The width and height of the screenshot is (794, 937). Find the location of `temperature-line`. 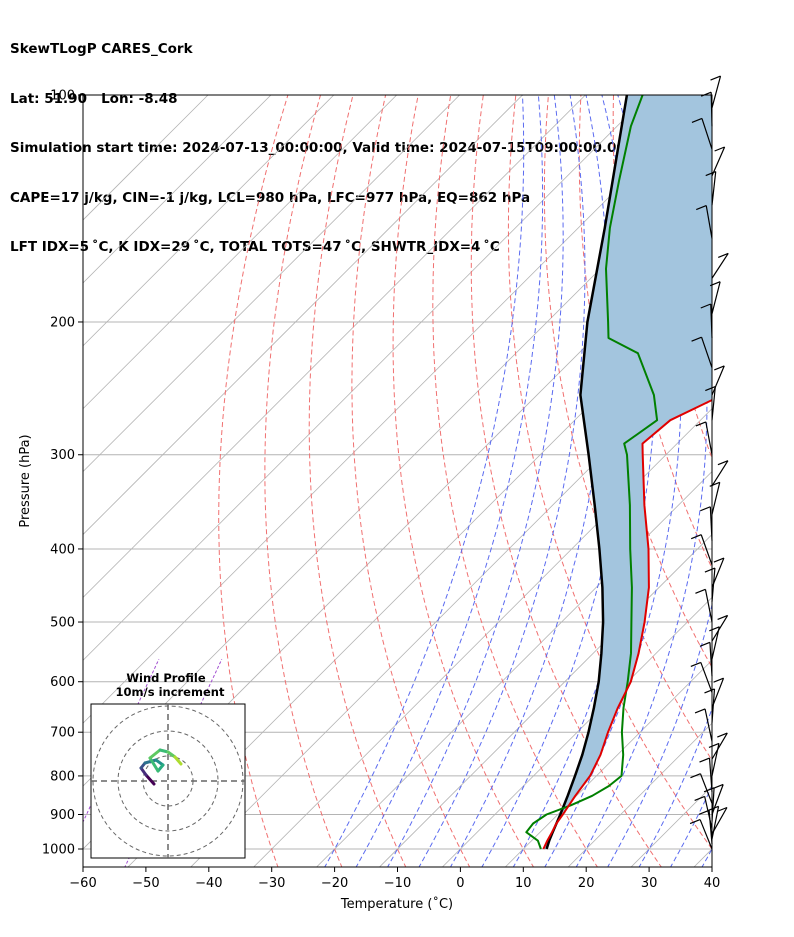

temperature-line is located at coordinates (627, 624).